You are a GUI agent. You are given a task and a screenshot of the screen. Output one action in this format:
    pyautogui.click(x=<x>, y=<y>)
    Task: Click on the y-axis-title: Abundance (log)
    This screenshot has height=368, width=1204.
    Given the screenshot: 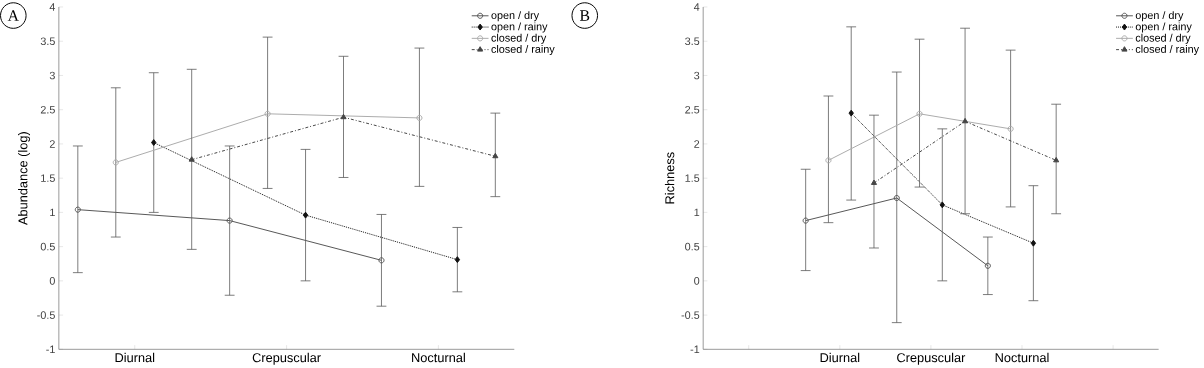 What is the action you would take?
    pyautogui.click(x=24, y=179)
    